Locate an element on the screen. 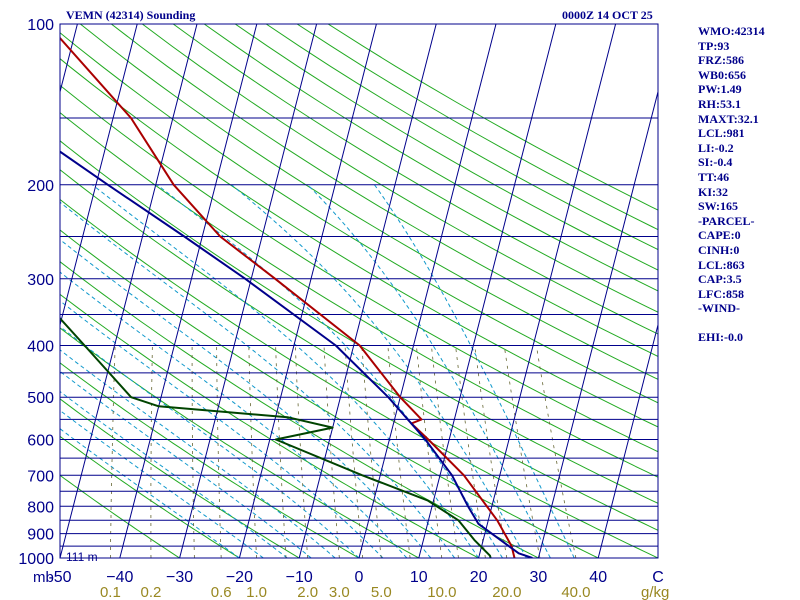 This screenshot has width=800, height=600. mixing-ratio-tick-label: 0.6 is located at coordinates (221, 592).